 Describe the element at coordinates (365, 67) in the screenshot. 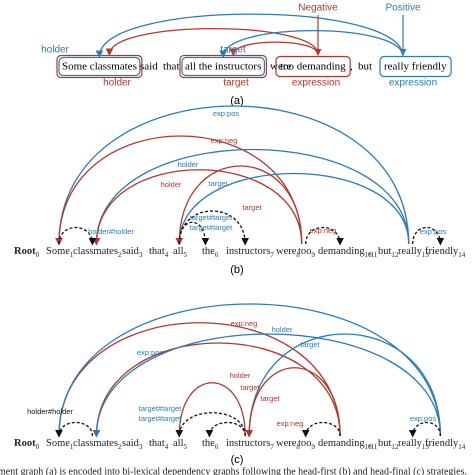

I see `token: but` at that location.